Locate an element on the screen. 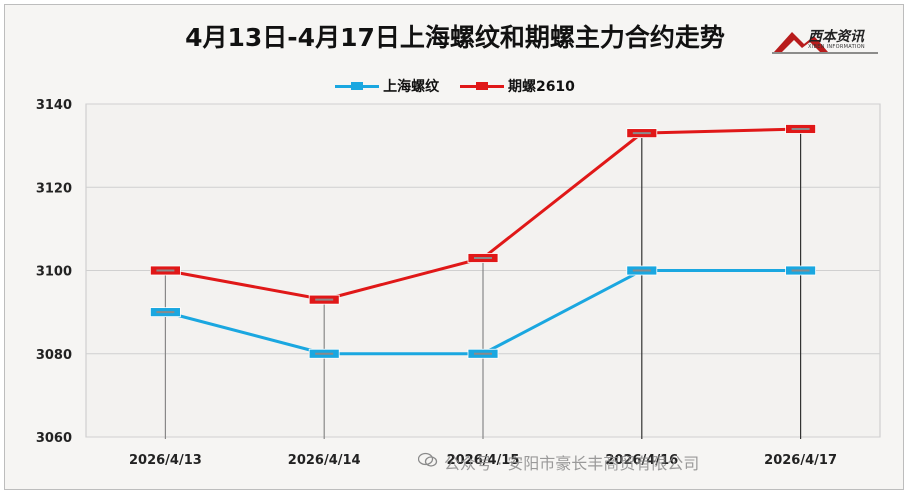  y-tick-label: 3080 is located at coordinates (54, 355).